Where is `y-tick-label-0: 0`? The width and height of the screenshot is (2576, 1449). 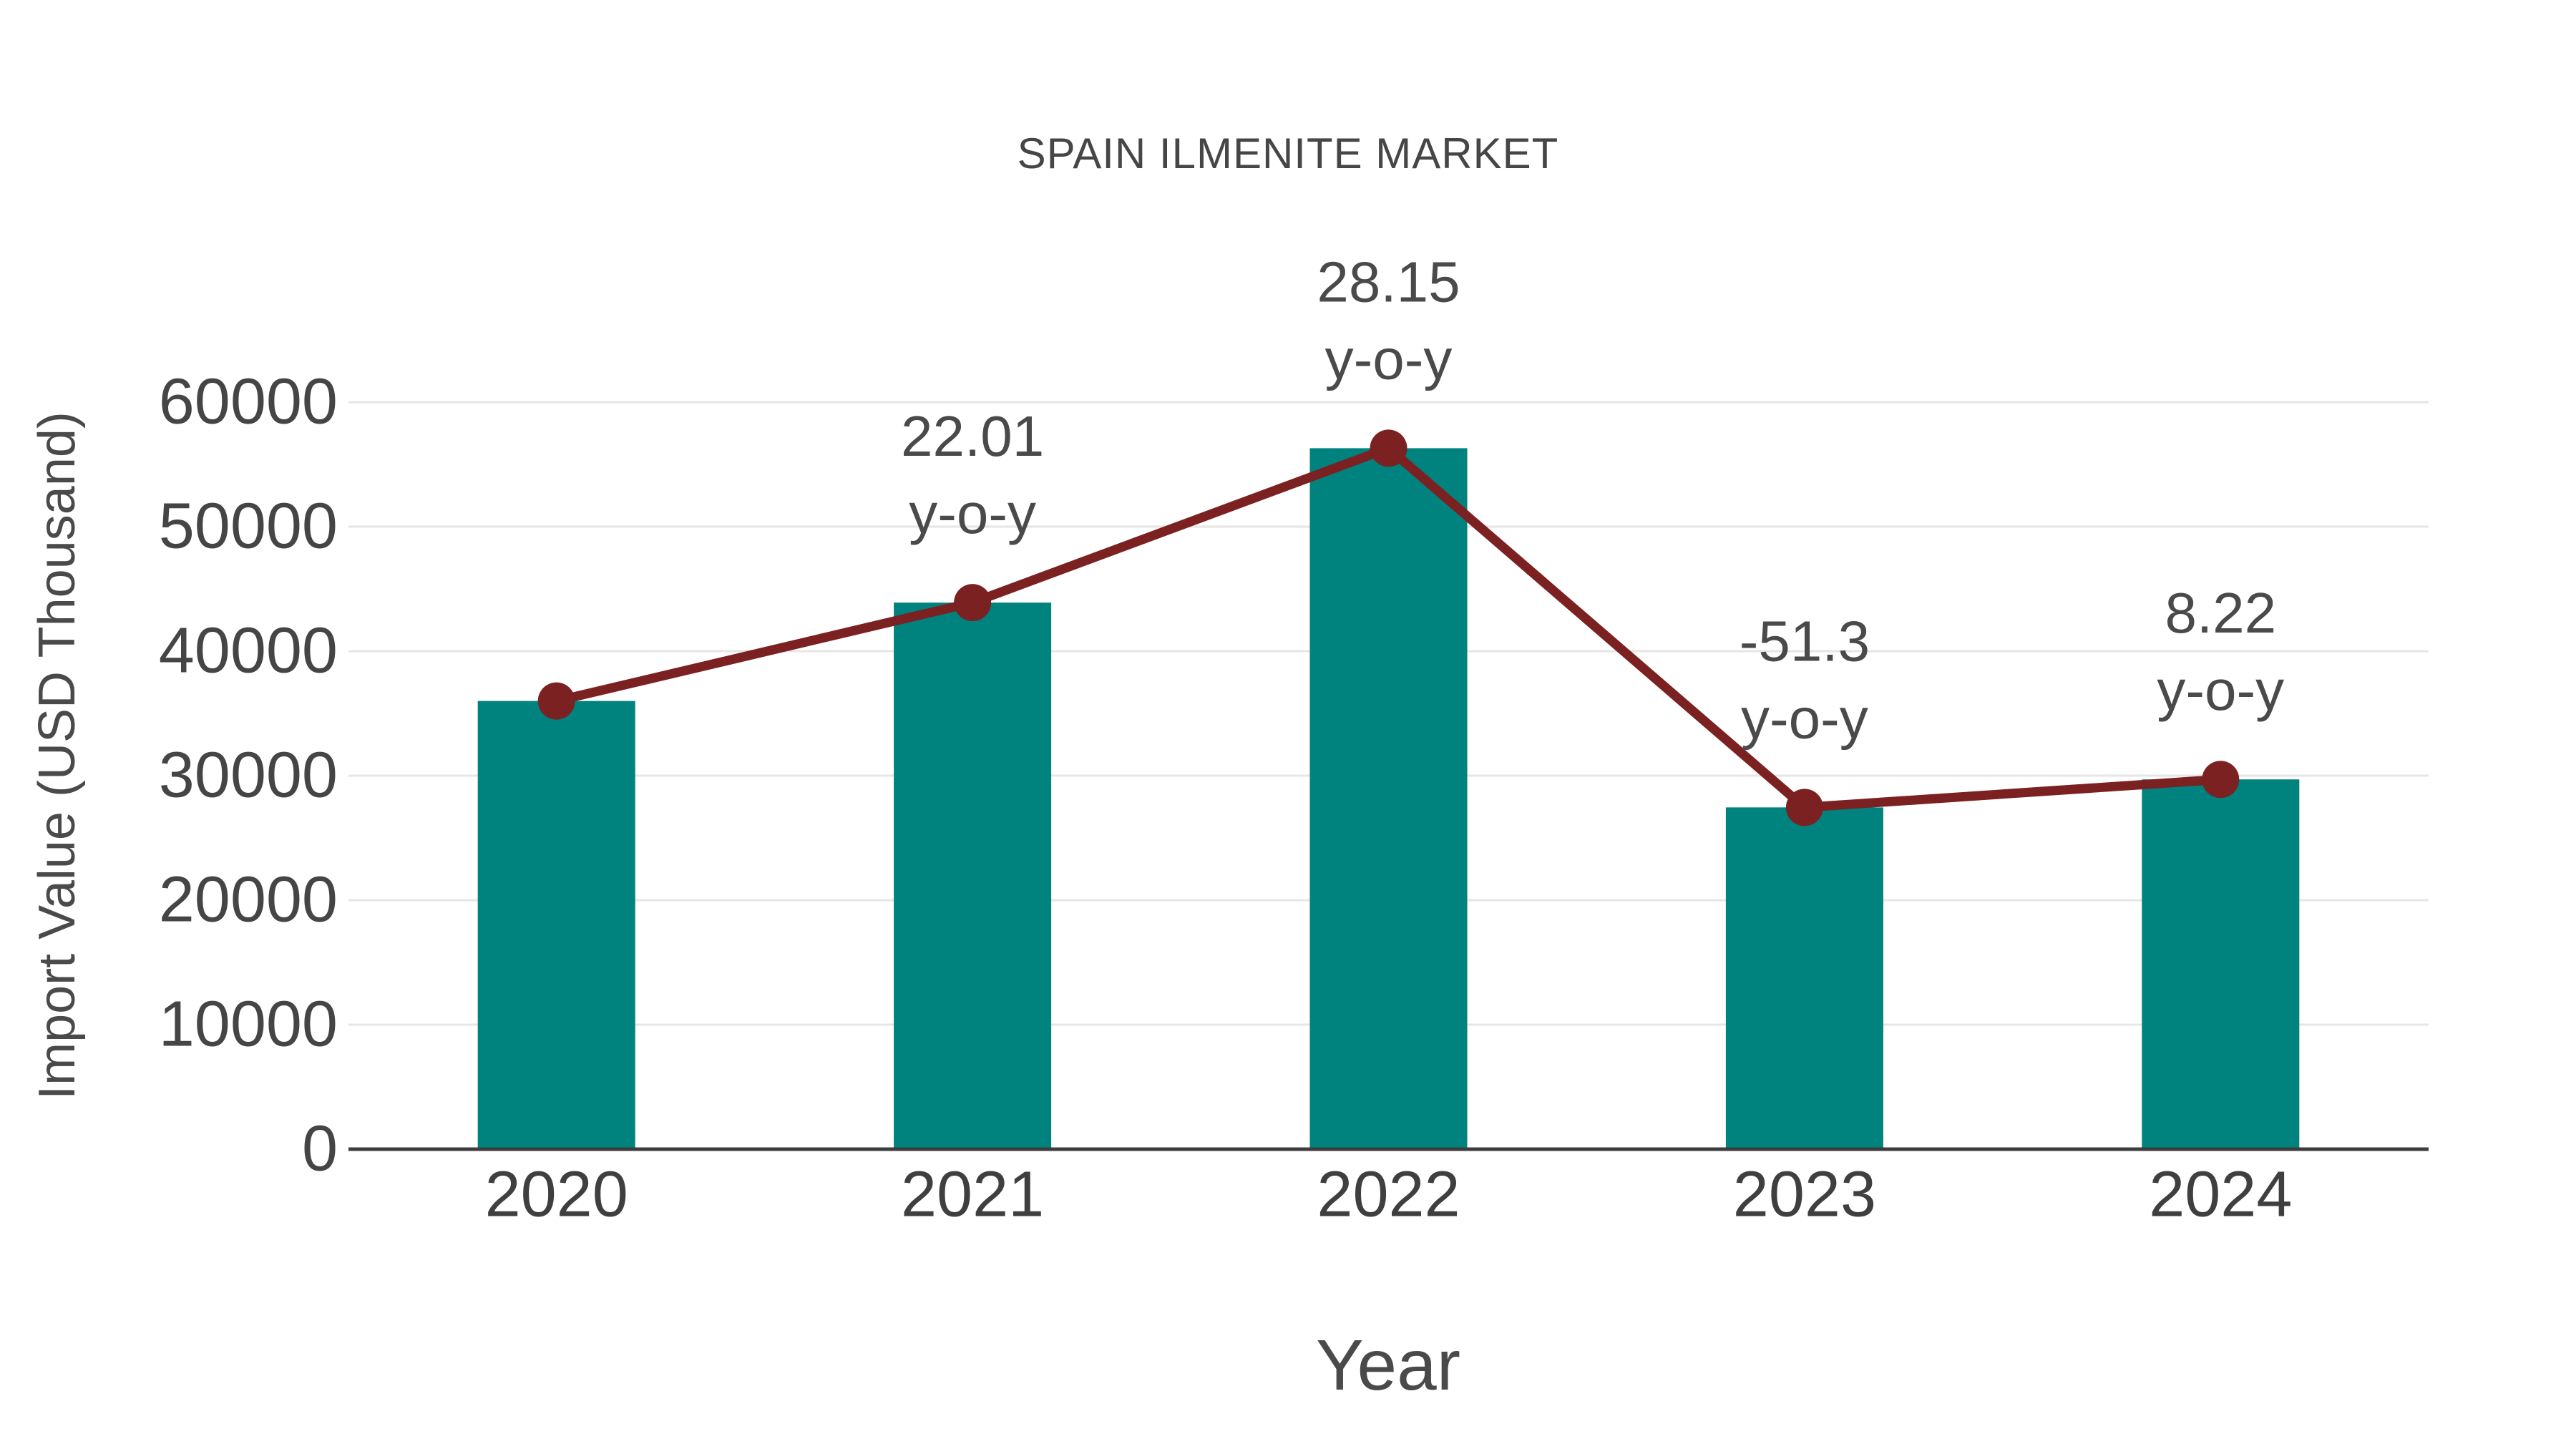 y-tick-label-0: 0 is located at coordinates (320, 1149).